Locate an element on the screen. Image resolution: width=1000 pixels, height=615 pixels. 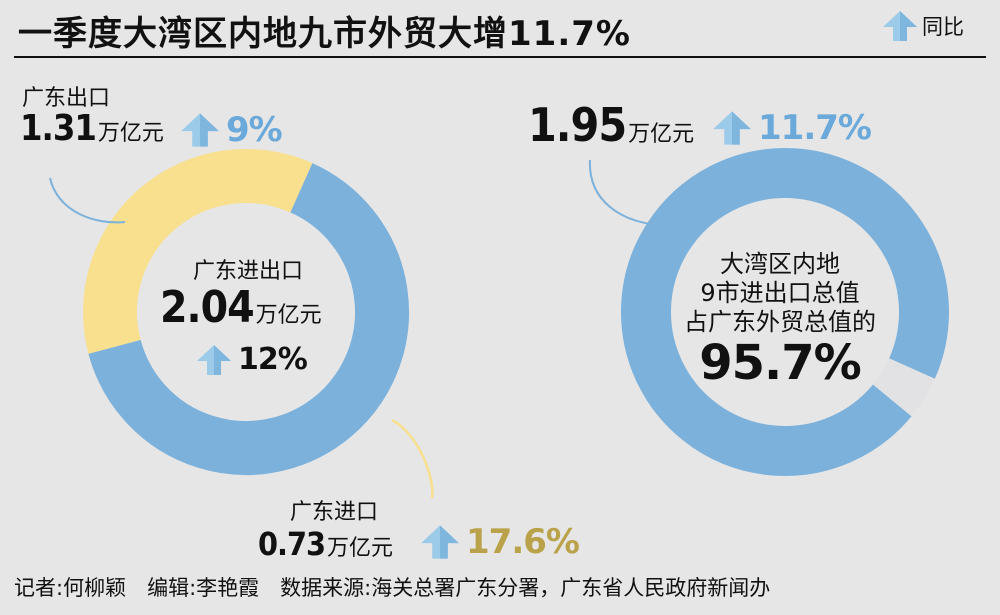
import-leader-line is located at coordinates (412, 458).